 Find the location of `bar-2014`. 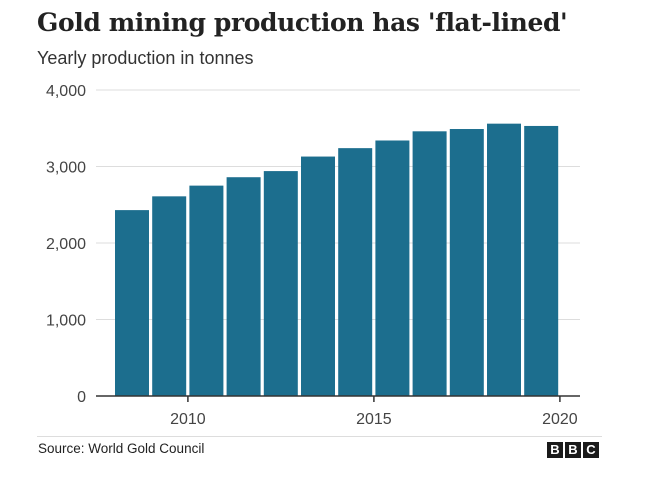

bar-2014 is located at coordinates (355, 272).